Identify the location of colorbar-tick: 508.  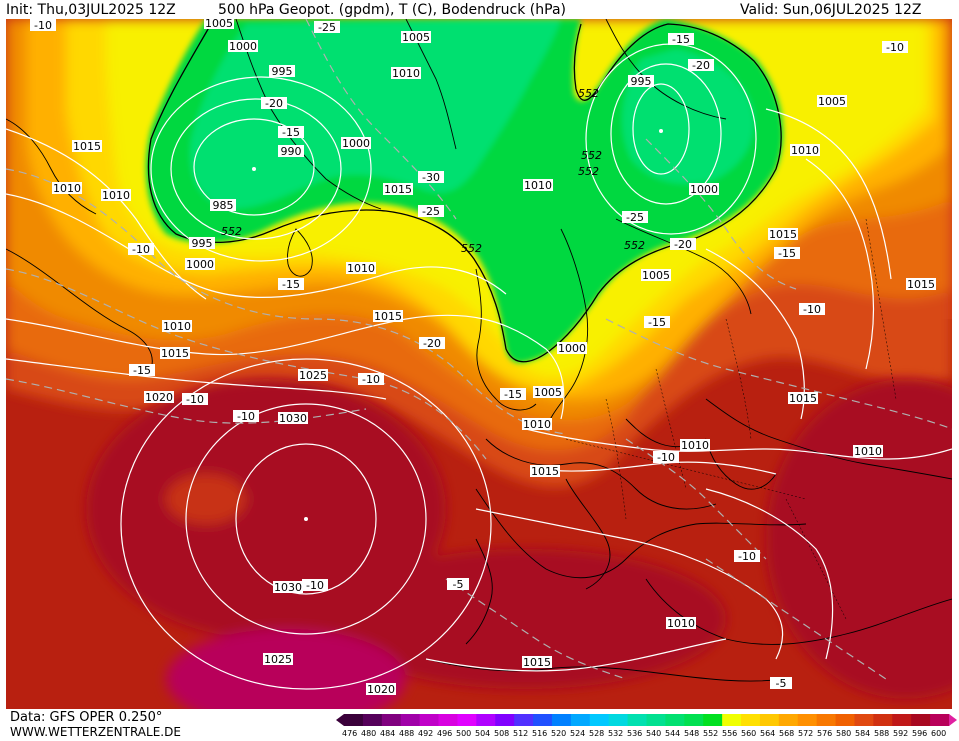
(502, 733).